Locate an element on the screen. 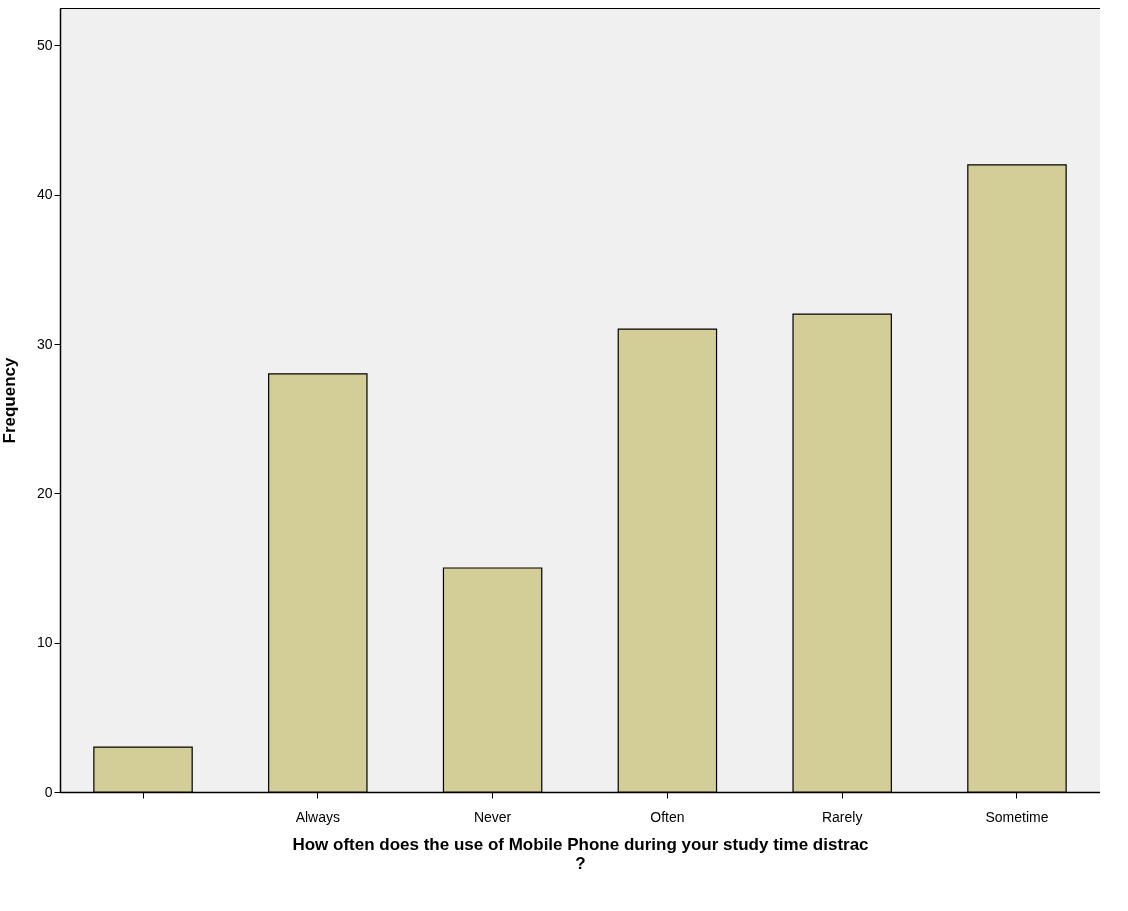  y-tick-label: 10 is located at coordinates (44, 642).